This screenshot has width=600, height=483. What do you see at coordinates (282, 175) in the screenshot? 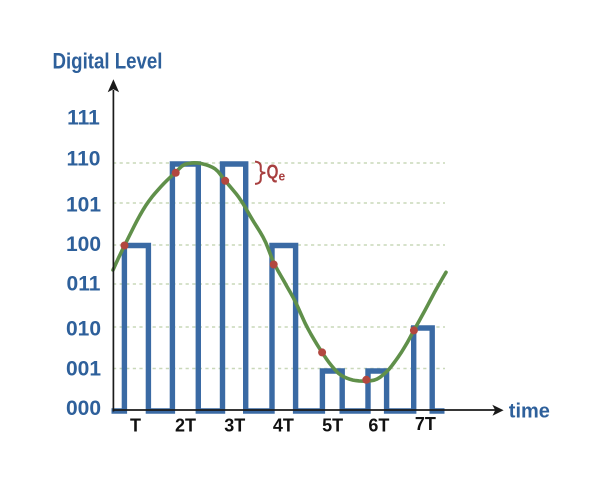
I see `svg-text: e` at bounding box center [282, 175].